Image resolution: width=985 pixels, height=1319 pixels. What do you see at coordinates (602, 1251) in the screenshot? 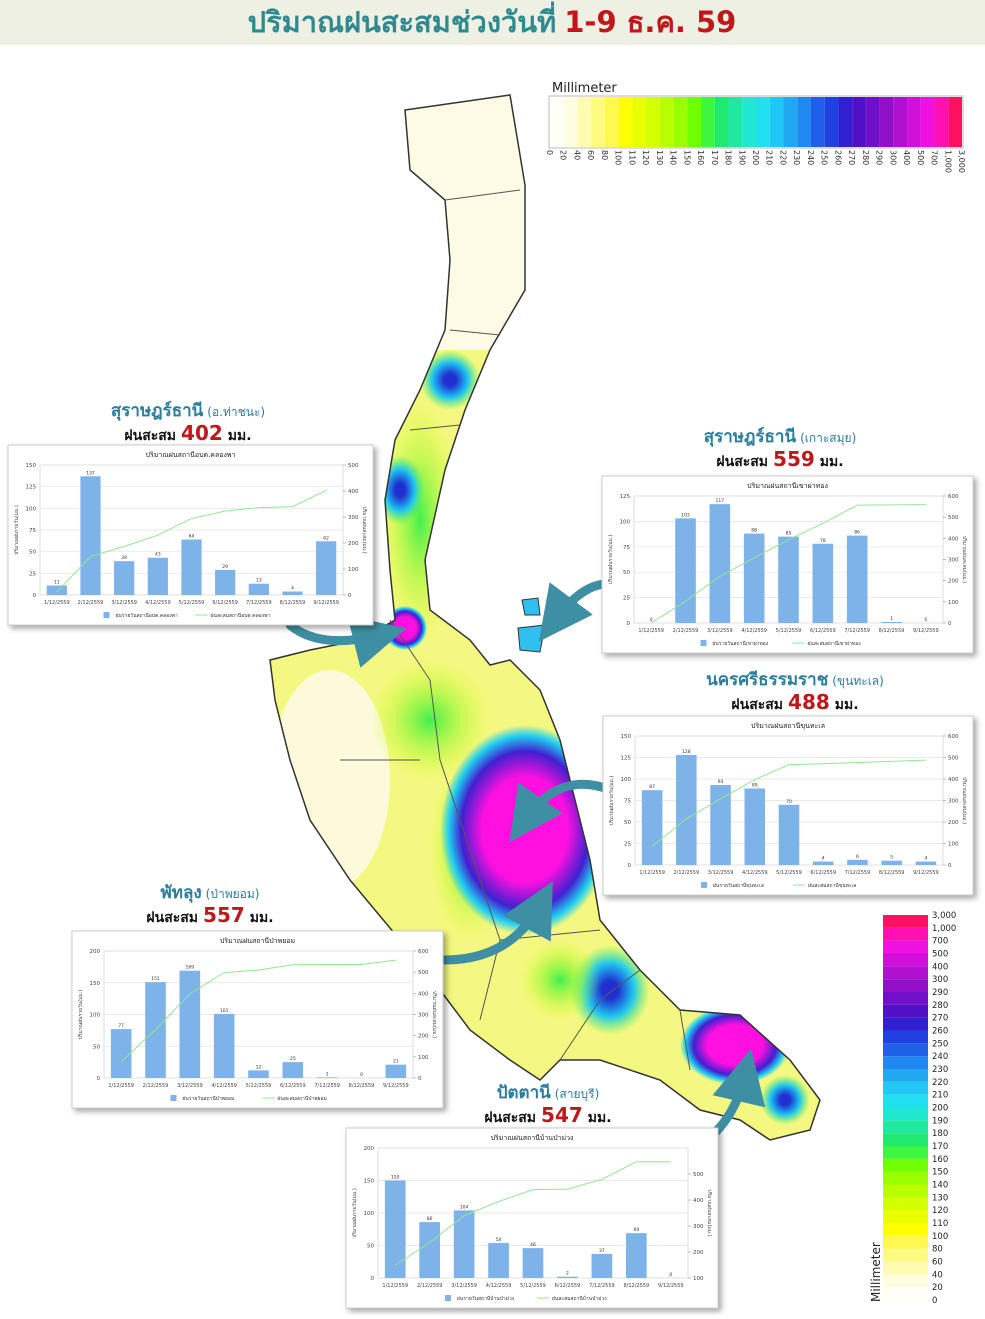
I see `value-label: 37` at bounding box center [602, 1251].